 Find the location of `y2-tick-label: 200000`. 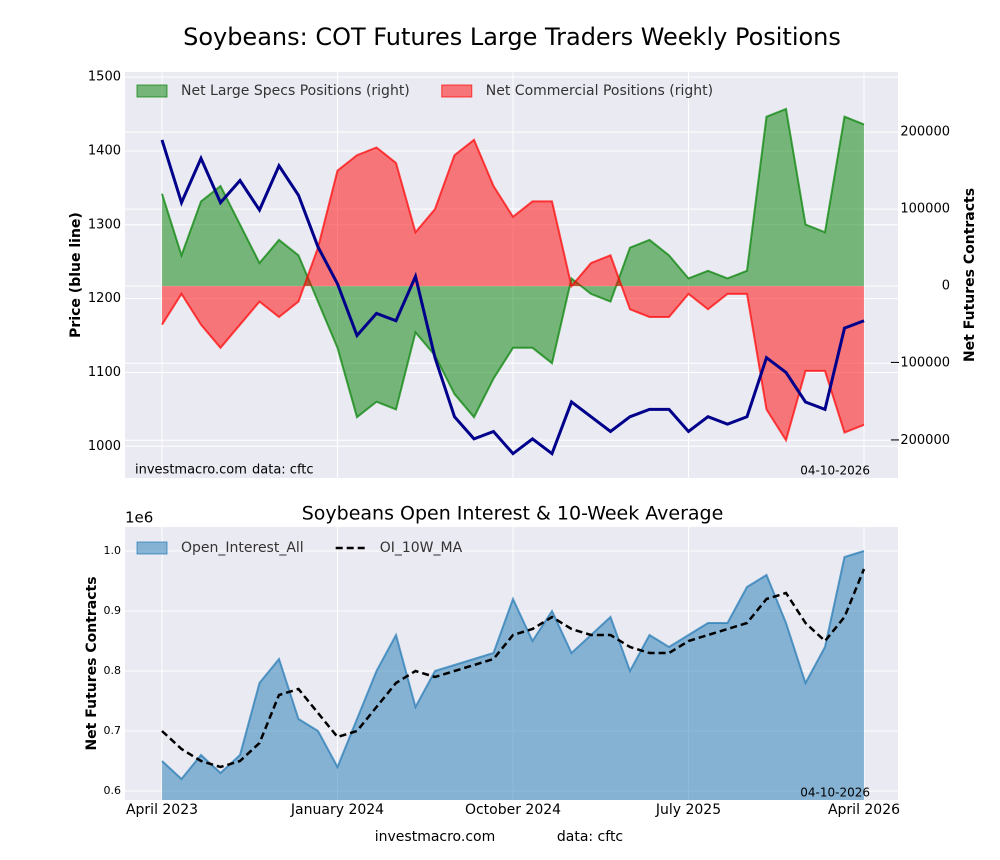

y2-tick-label: 200000 is located at coordinates (925, 132).